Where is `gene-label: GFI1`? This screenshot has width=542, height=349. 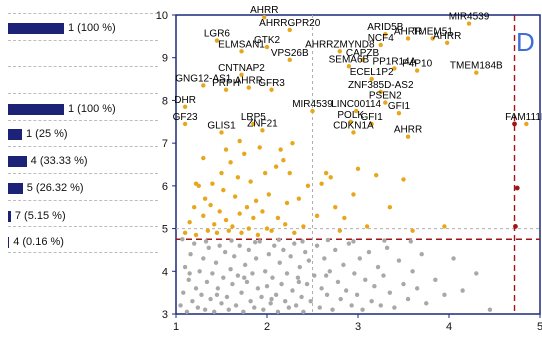 gene-label: GFI1 is located at coordinates (372, 117).